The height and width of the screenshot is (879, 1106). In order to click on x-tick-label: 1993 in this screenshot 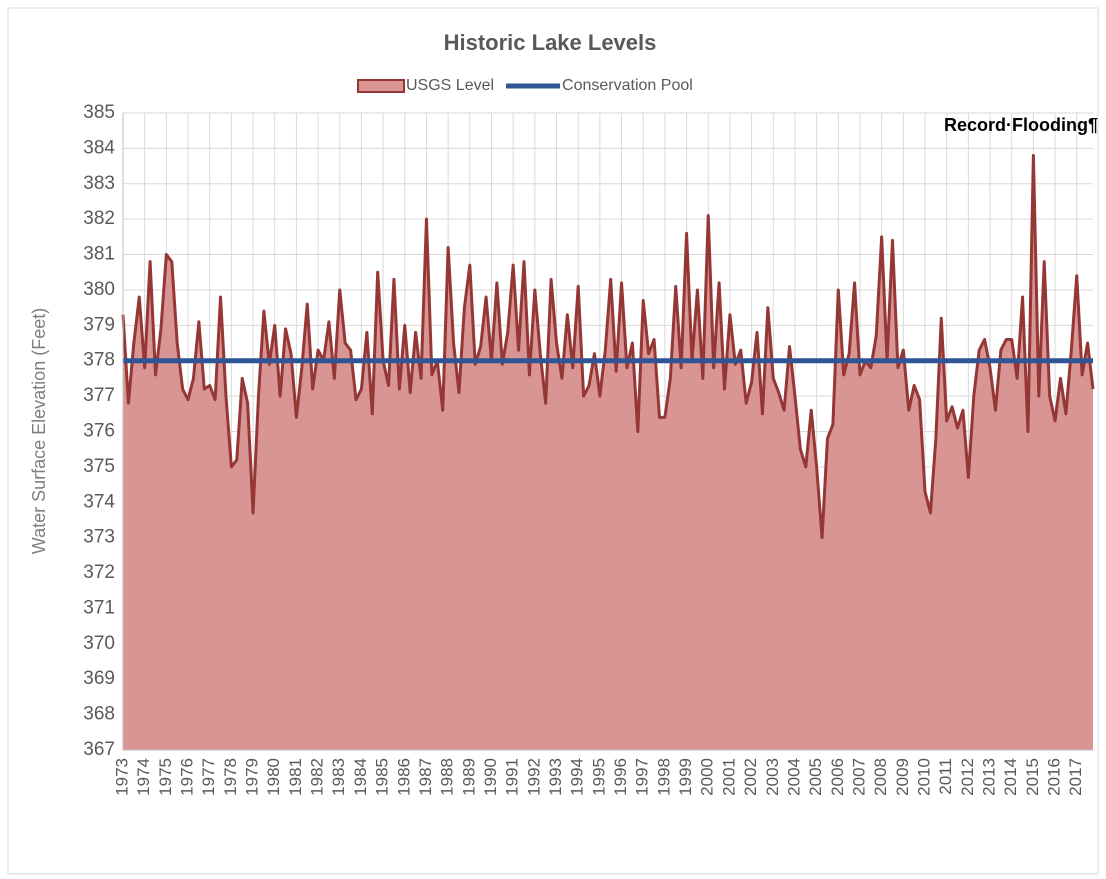, I will do `click(555, 777)`.